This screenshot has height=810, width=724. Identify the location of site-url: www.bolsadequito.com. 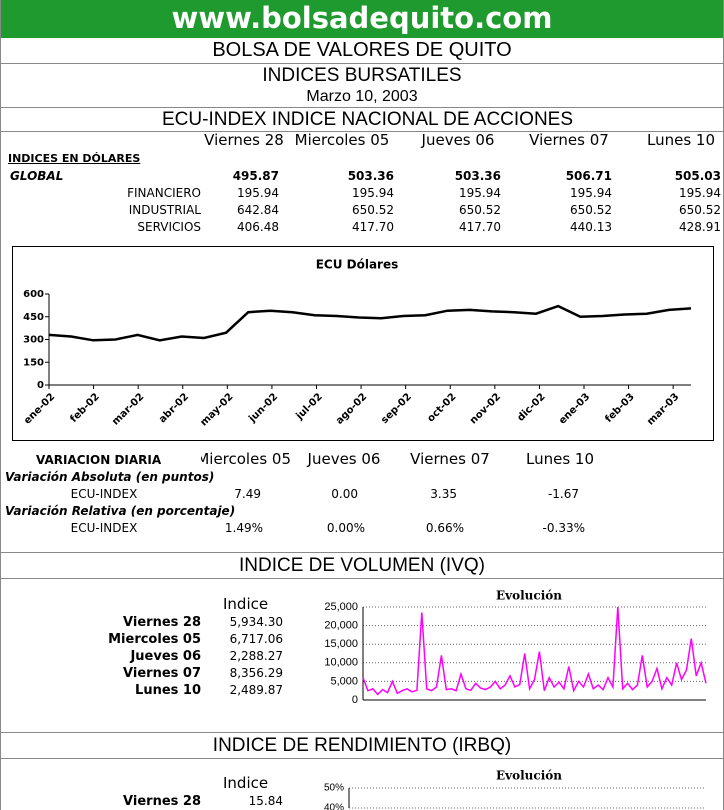
(362, 18).